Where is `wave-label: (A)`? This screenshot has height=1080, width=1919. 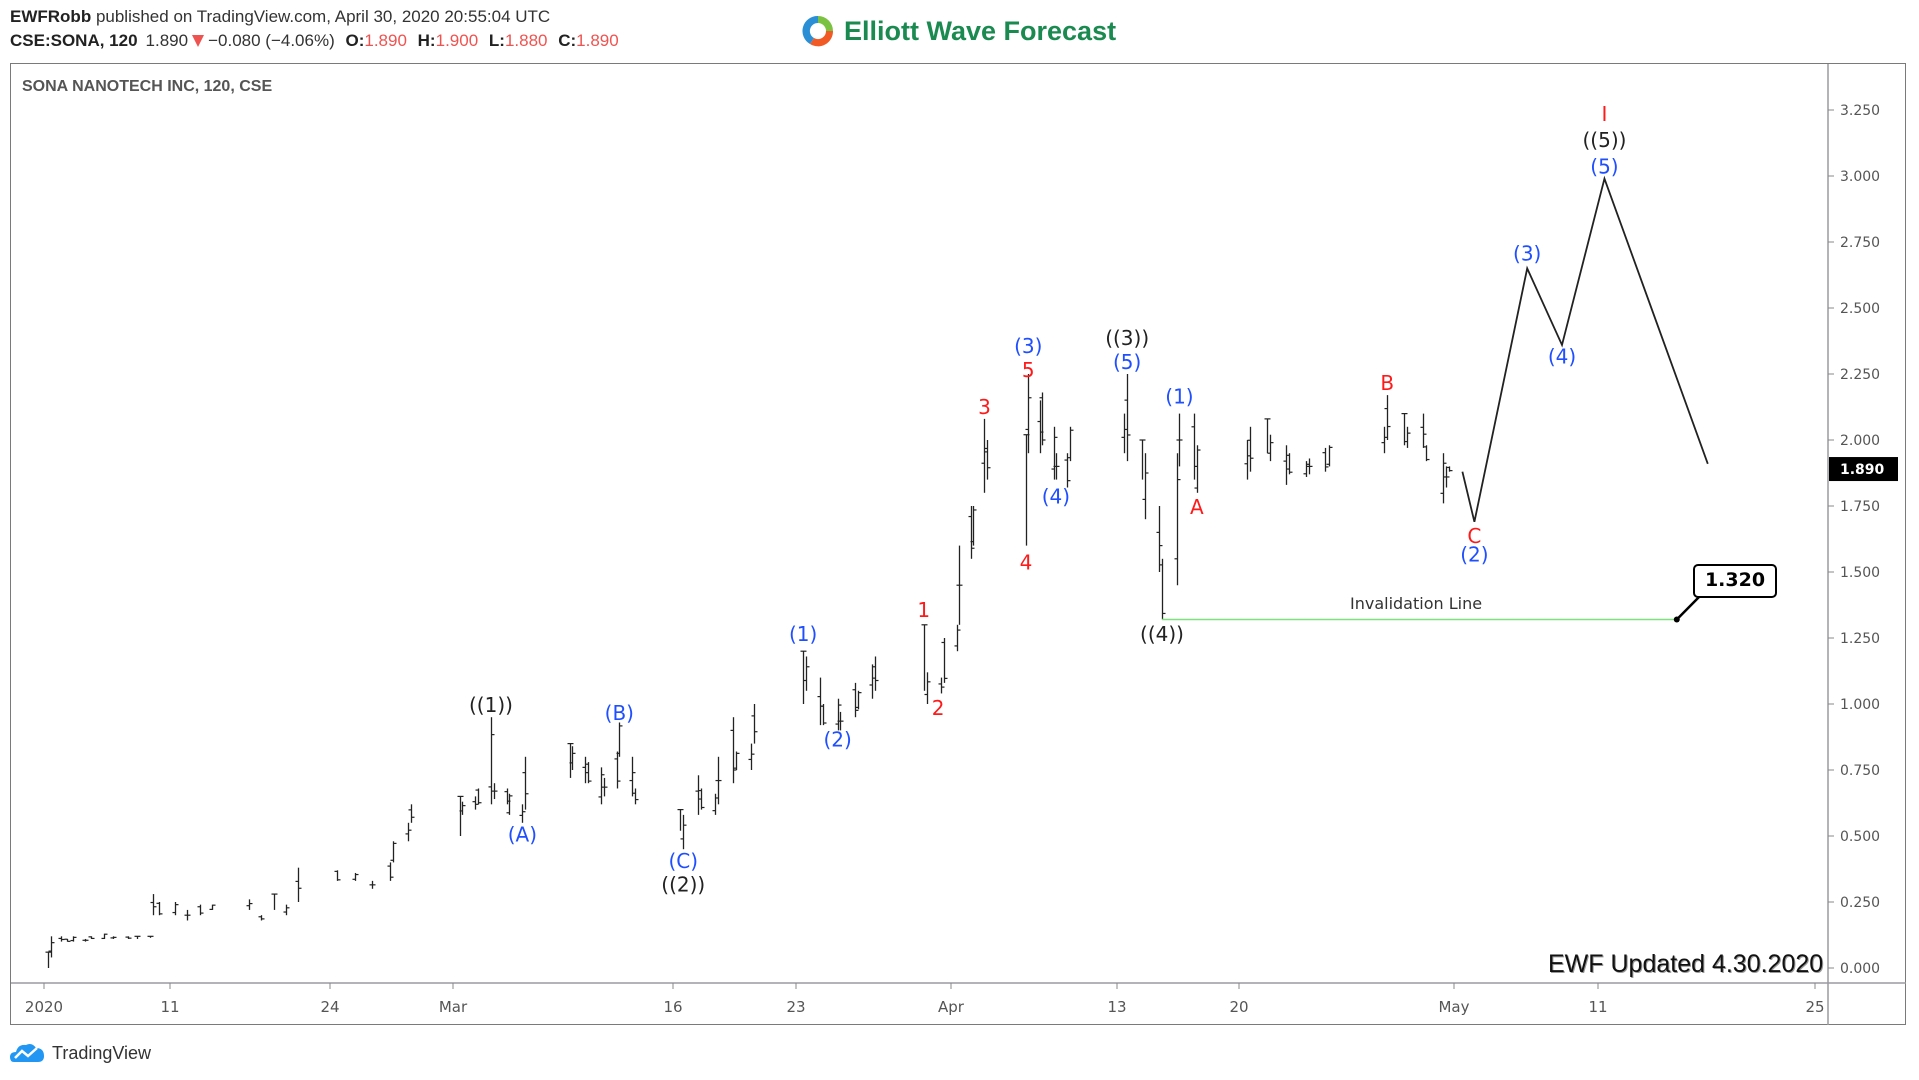
wave-label: (A) is located at coordinates (522, 835).